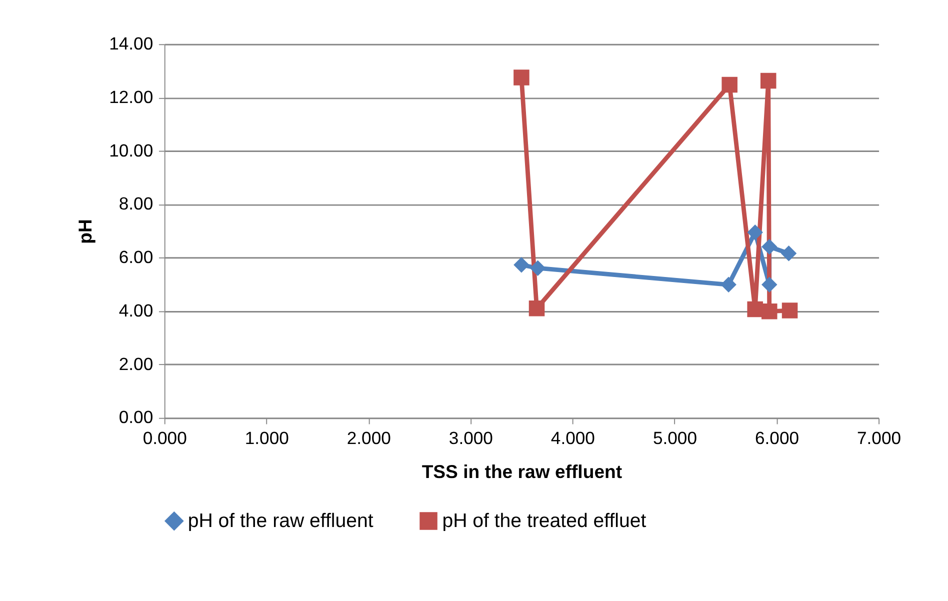  What do you see at coordinates (85, 231) in the screenshot?
I see `y-axis-title: pH` at bounding box center [85, 231].